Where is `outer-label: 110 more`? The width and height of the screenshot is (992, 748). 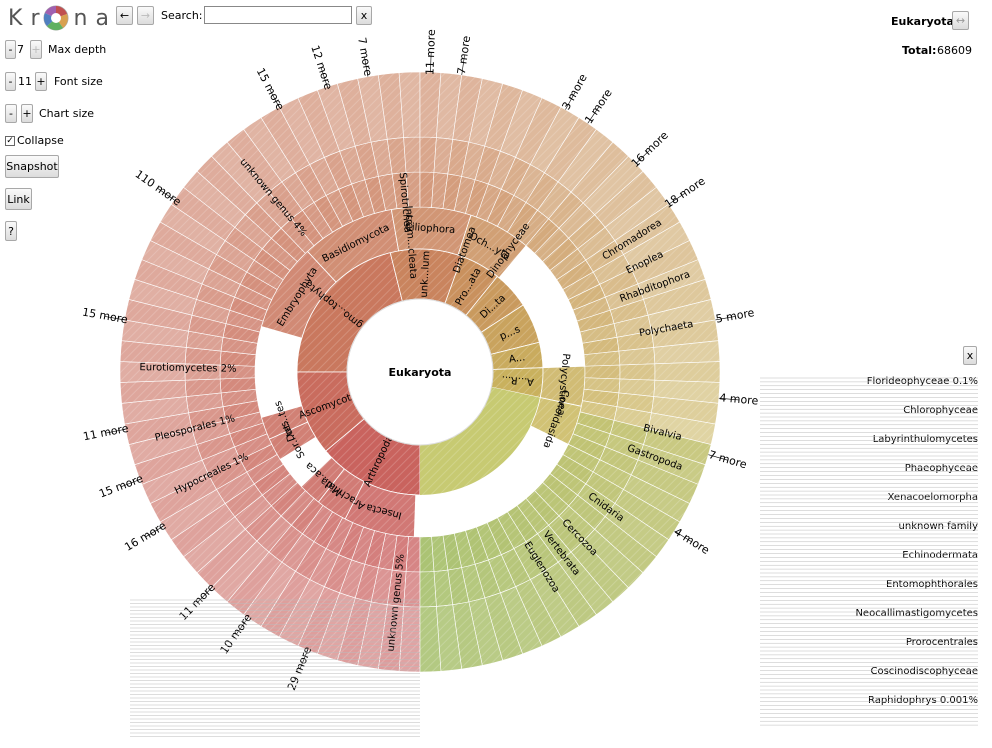 outer-label: 110 more is located at coordinates (158, 188).